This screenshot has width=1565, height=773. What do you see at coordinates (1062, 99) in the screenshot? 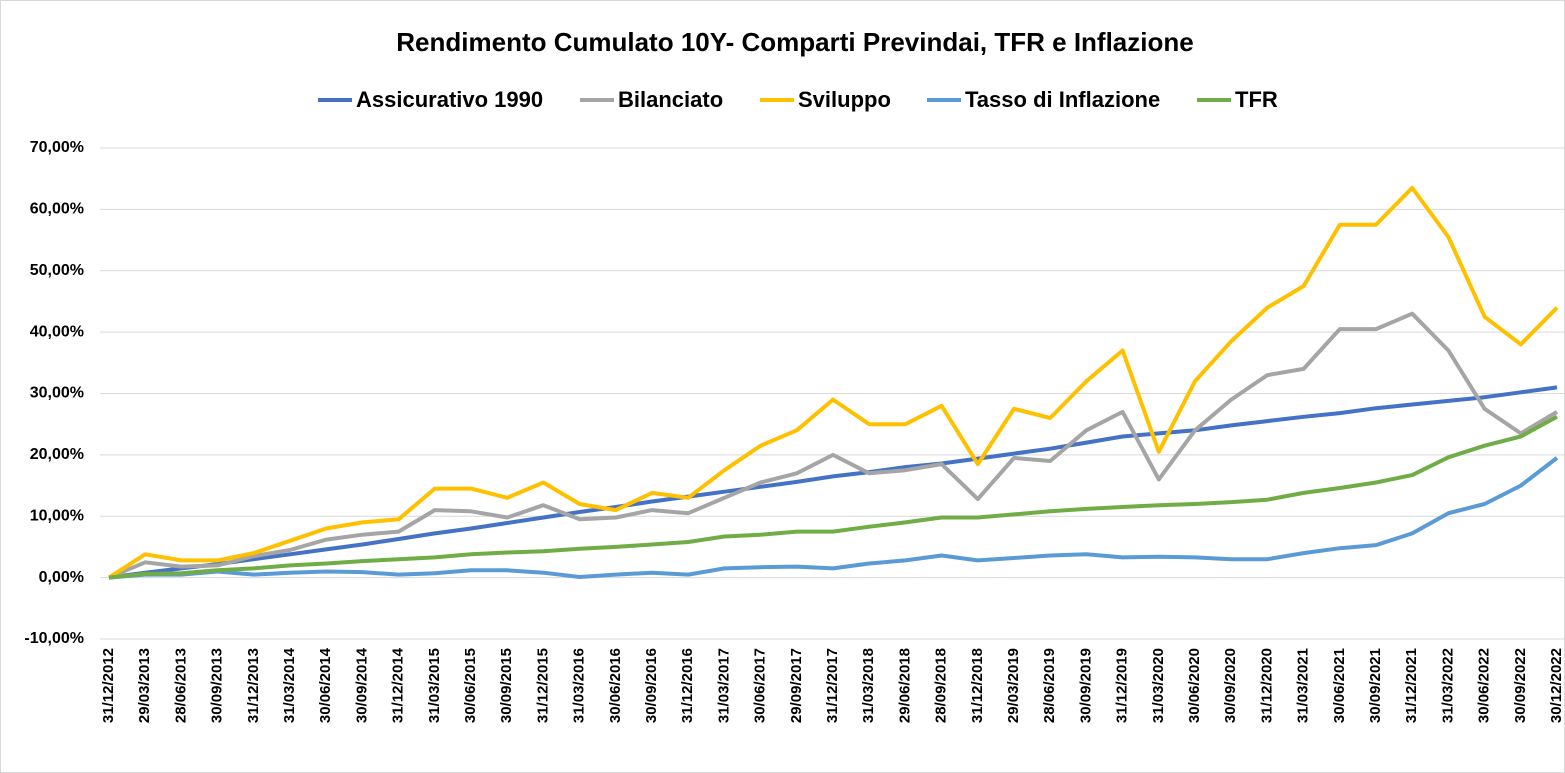
I see `legend-label: Tasso di Inflazione` at bounding box center [1062, 99].